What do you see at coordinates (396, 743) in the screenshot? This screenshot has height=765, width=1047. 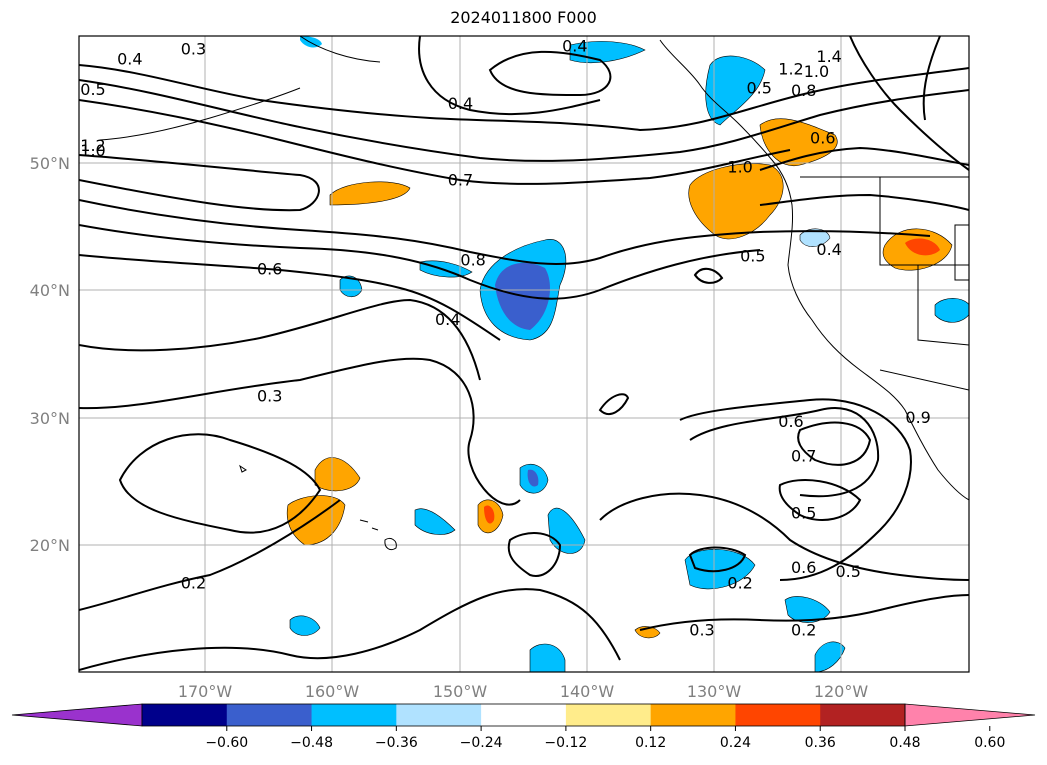 I see `colorbar-tick-label: −0.36` at bounding box center [396, 743].